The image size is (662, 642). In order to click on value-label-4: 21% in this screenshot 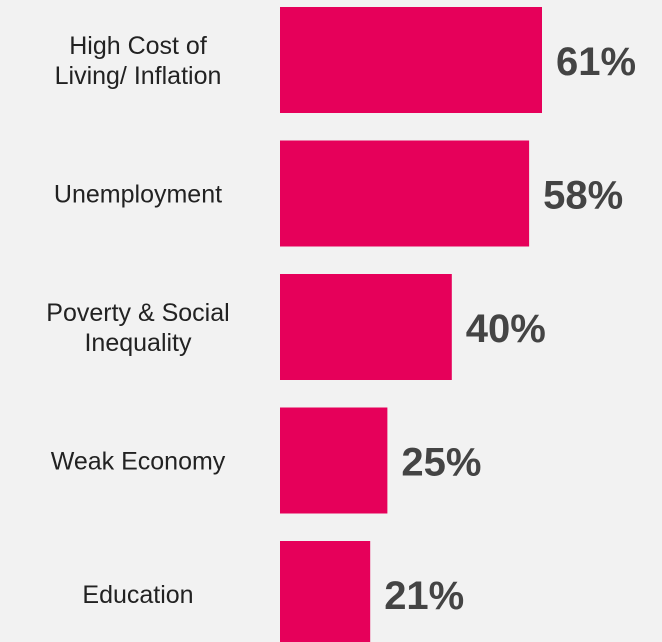, I will do `click(424, 596)`.